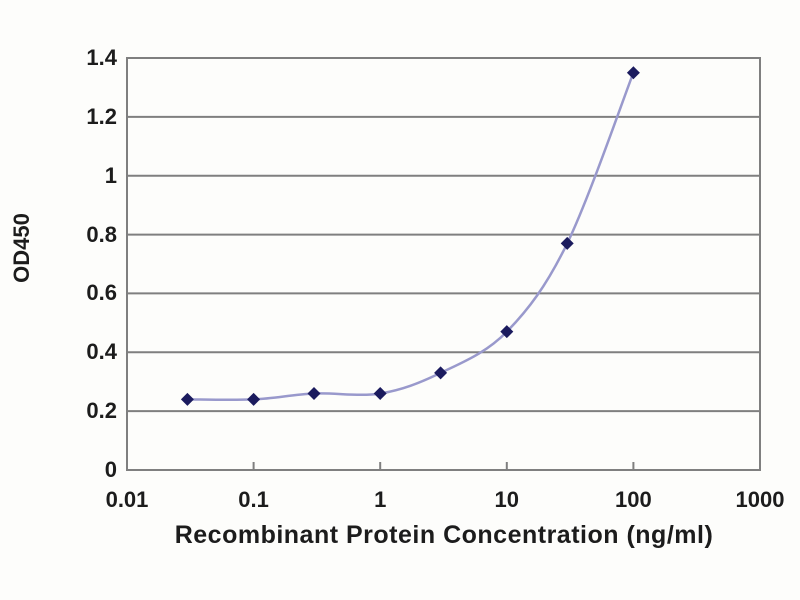  What do you see at coordinates (110, 469) in the screenshot?
I see `y-tick-label: 0` at bounding box center [110, 469].